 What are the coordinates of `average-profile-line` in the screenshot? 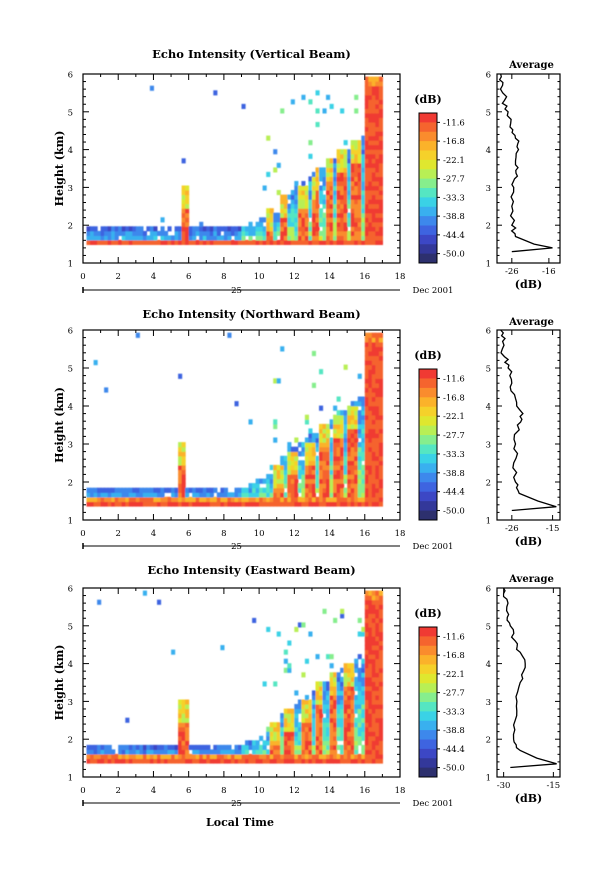 It's located at (529, 420).